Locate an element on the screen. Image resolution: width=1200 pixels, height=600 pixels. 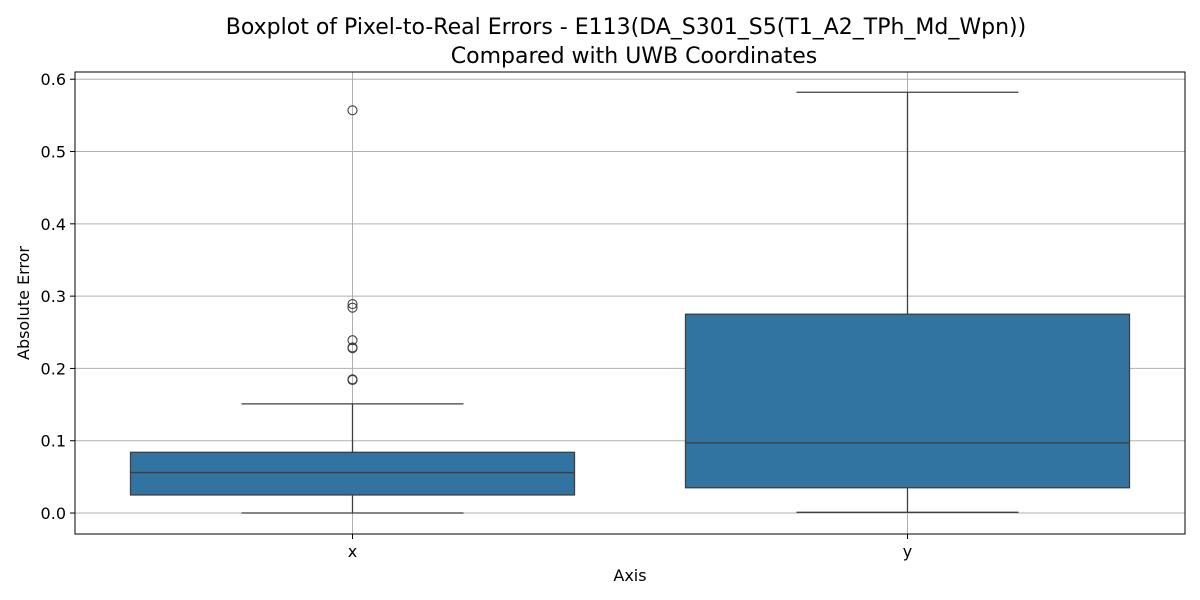
y-tick-label: 0.5 is located at coordinates (53, 152).